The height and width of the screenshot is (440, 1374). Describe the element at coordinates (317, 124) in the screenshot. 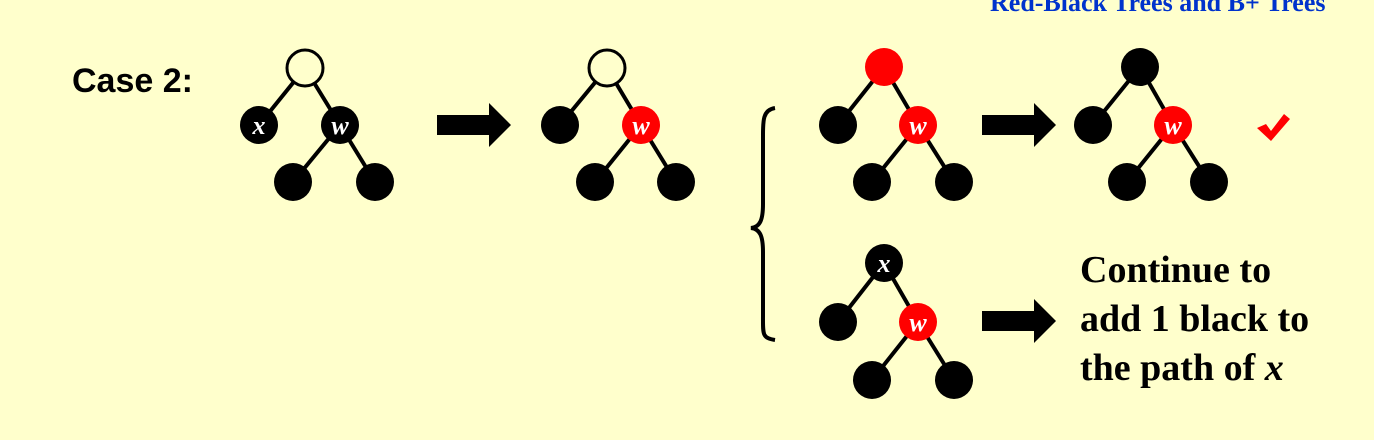

I see `tree-1-original: x w` at that location.